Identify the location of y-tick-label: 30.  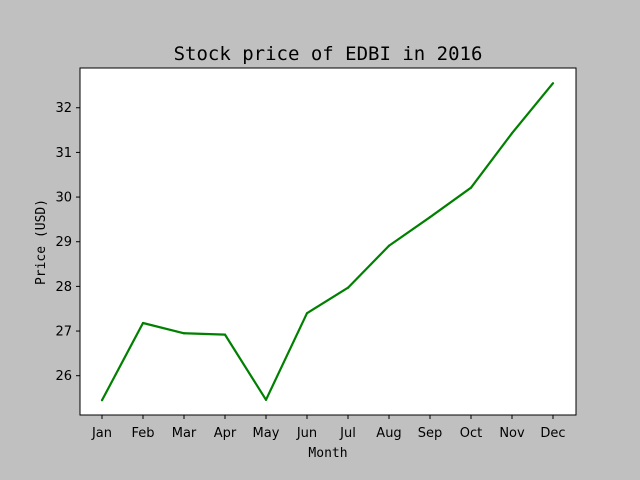
(63, 198).